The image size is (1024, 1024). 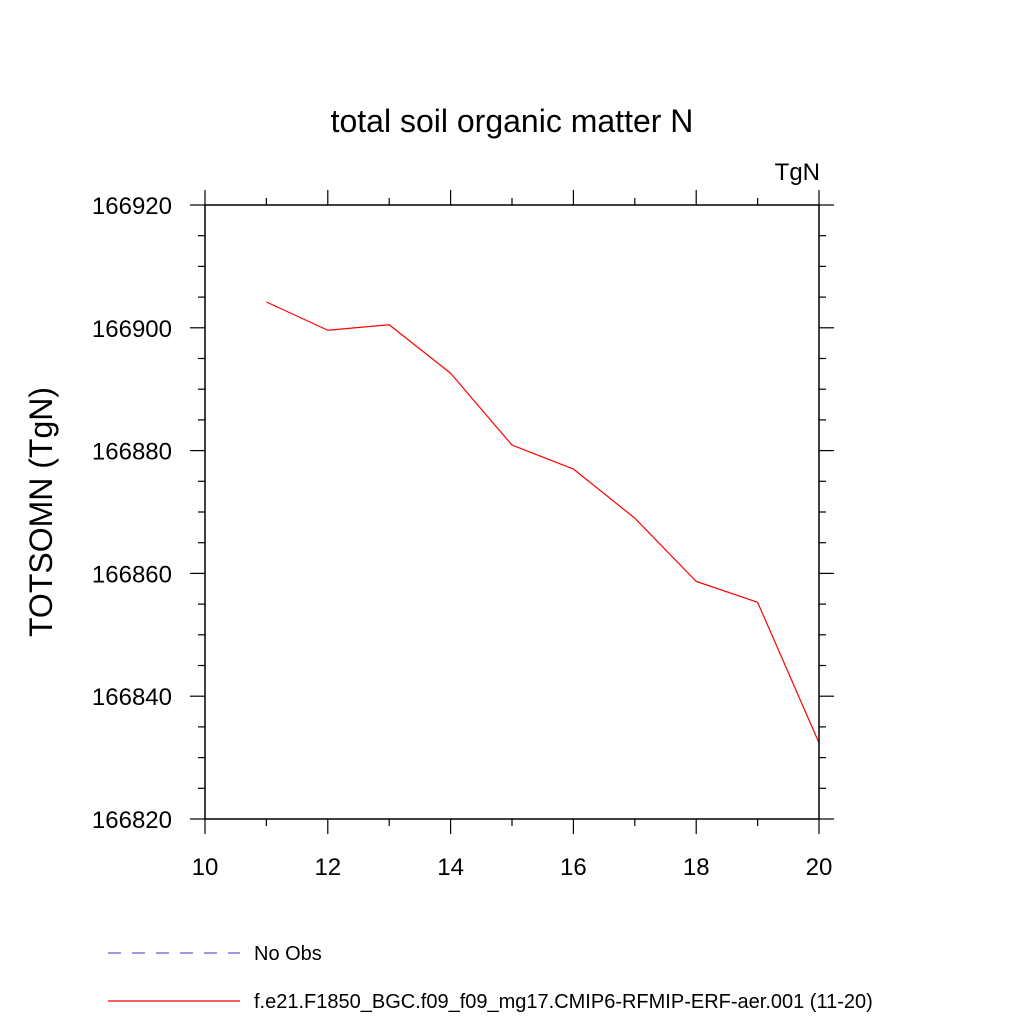 I want to click on y-tick-label: 166880, so click(x=132, y=452).